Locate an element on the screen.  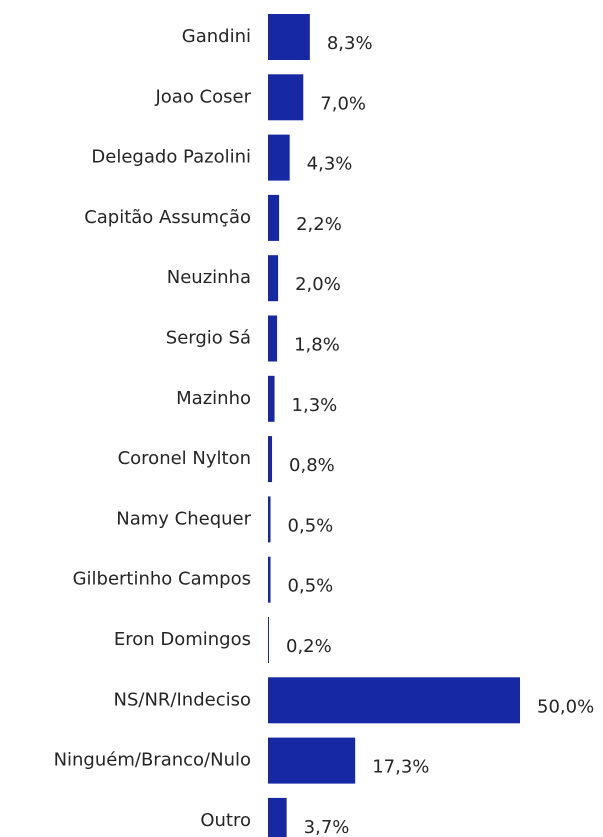
value-label: 50,0% is located at coordinates (565, 706).